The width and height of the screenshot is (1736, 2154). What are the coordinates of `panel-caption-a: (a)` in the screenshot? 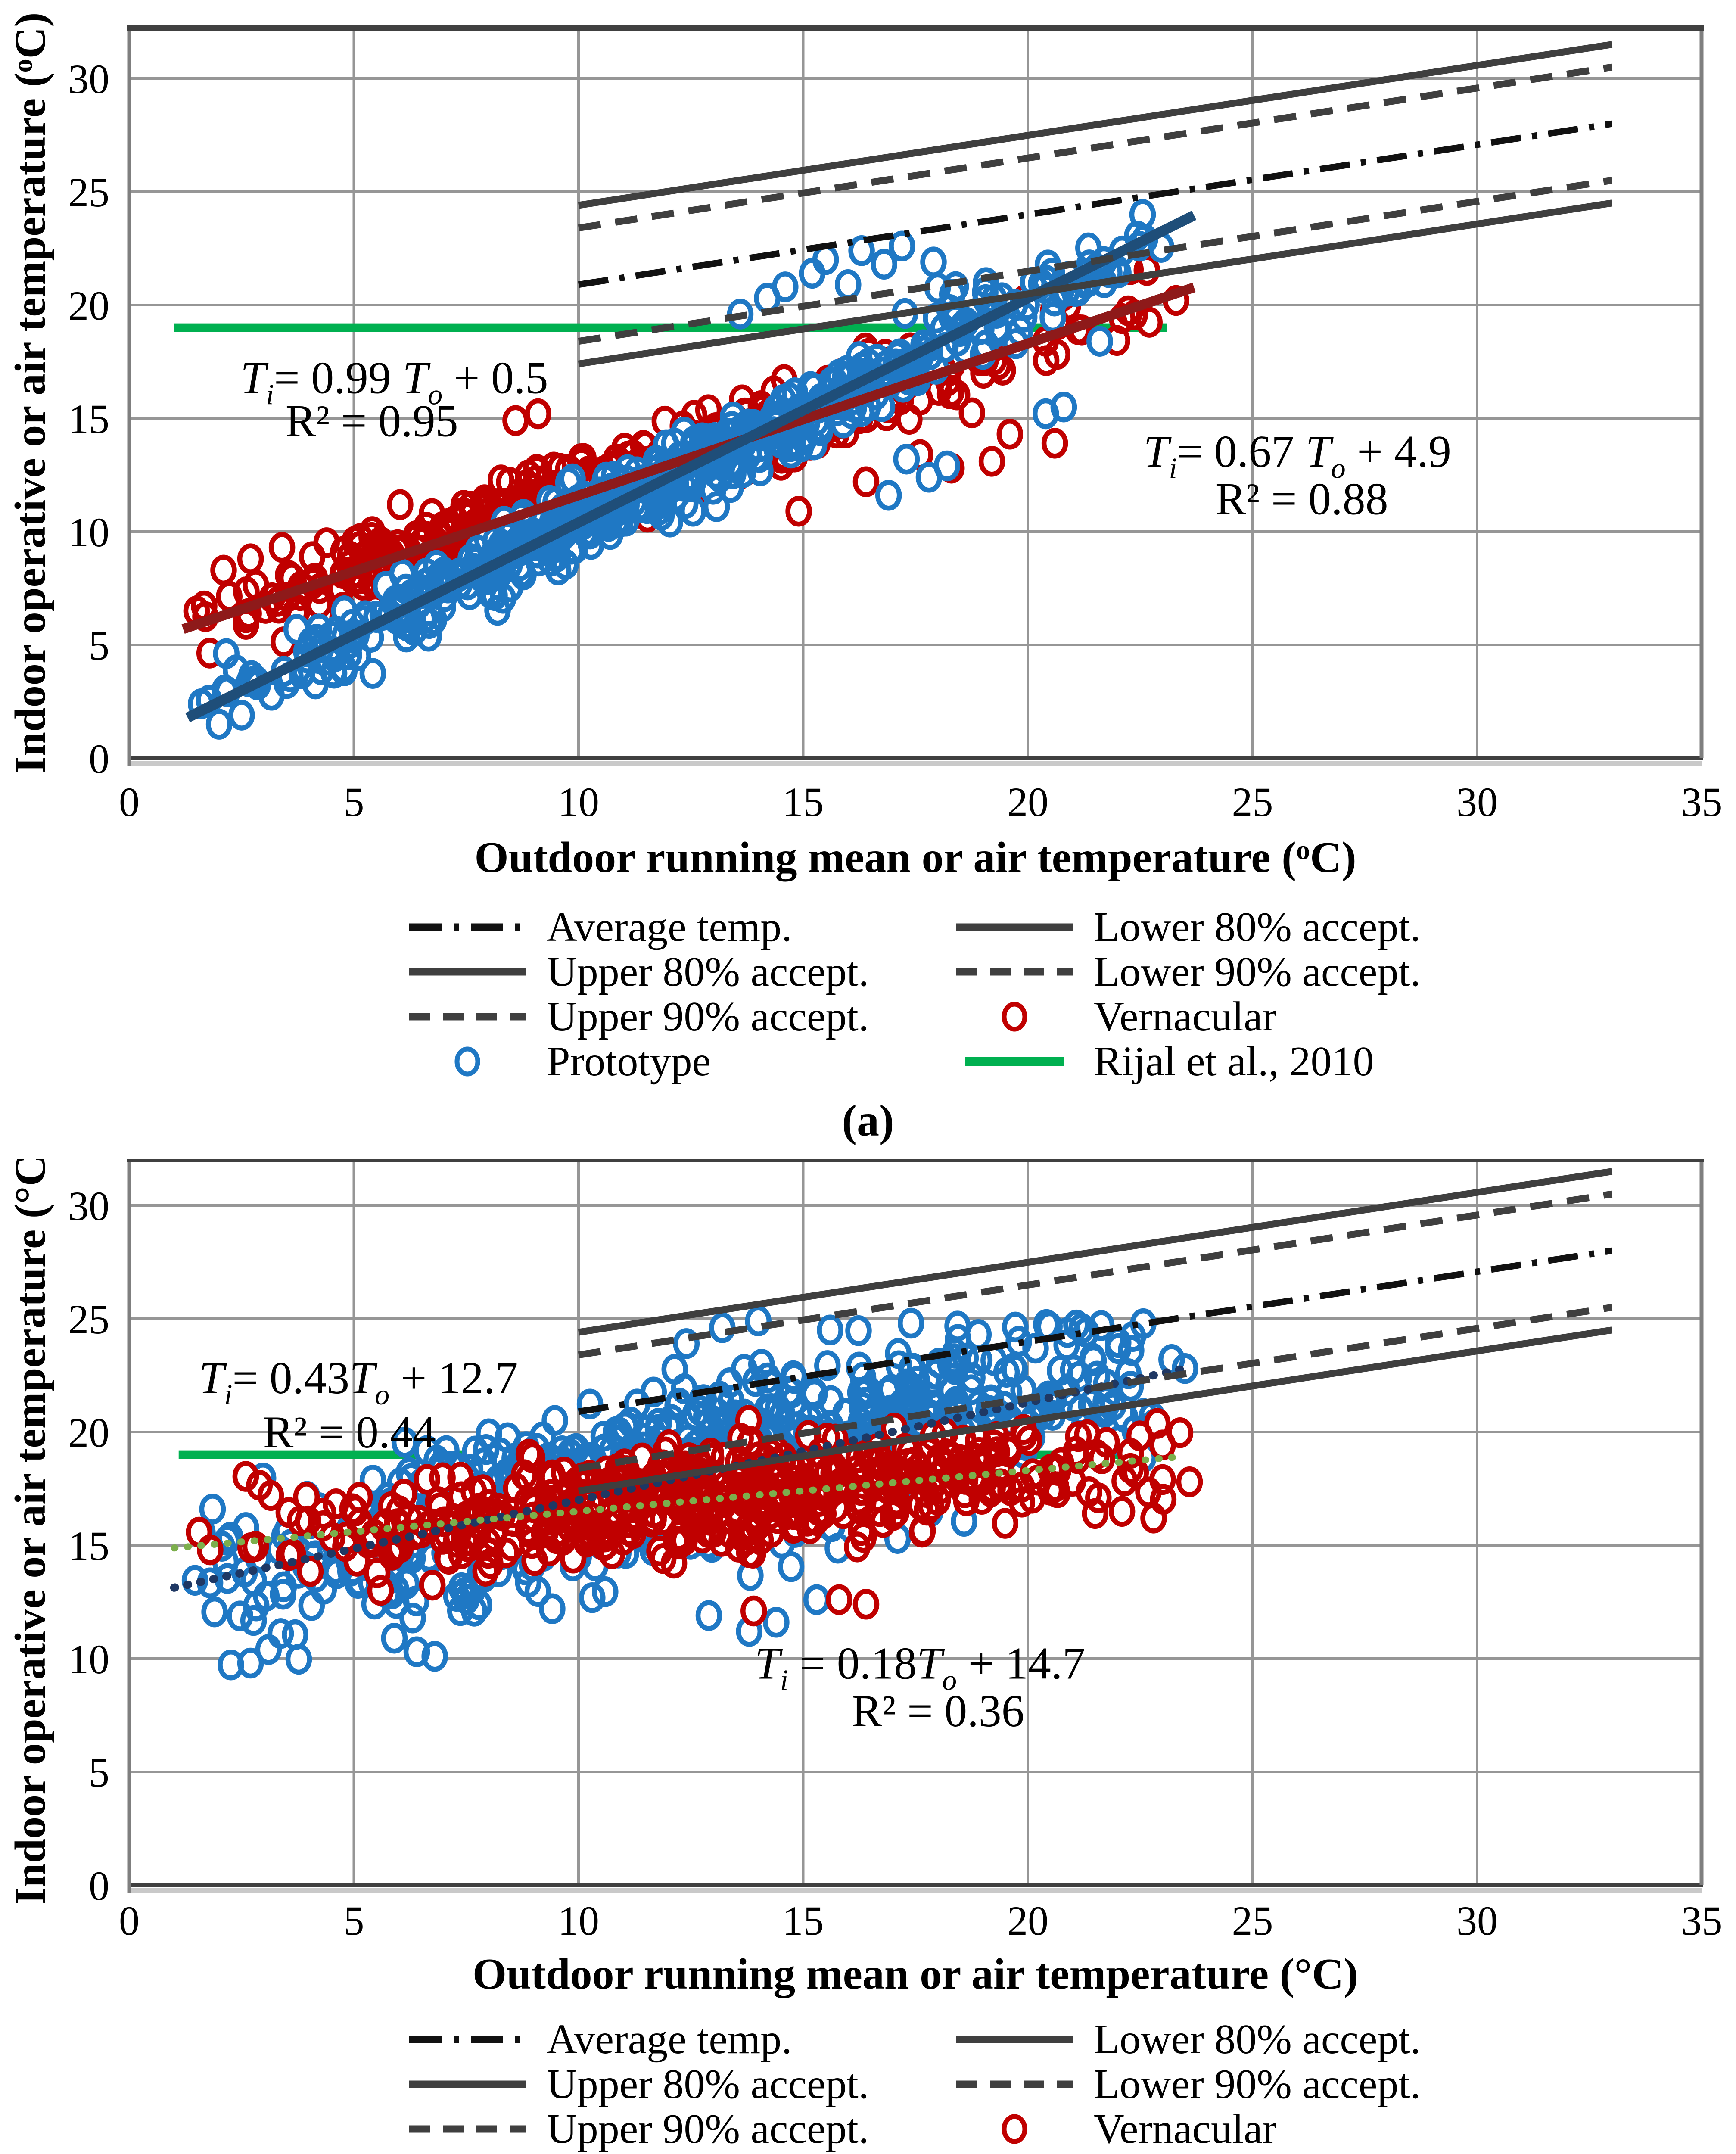 It's located at (868, 1120).